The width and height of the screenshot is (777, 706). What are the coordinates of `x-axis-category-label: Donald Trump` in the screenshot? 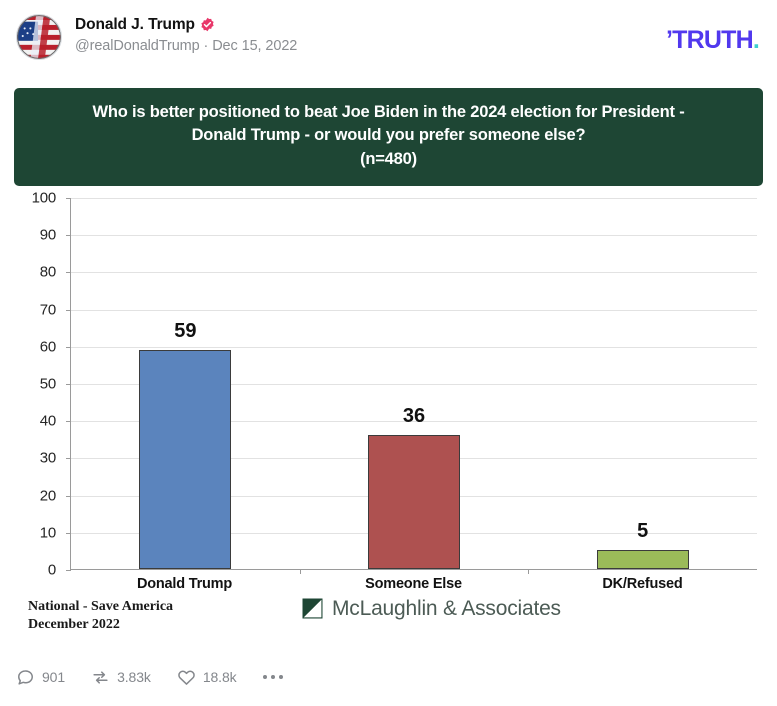 It's located at (184, 584).